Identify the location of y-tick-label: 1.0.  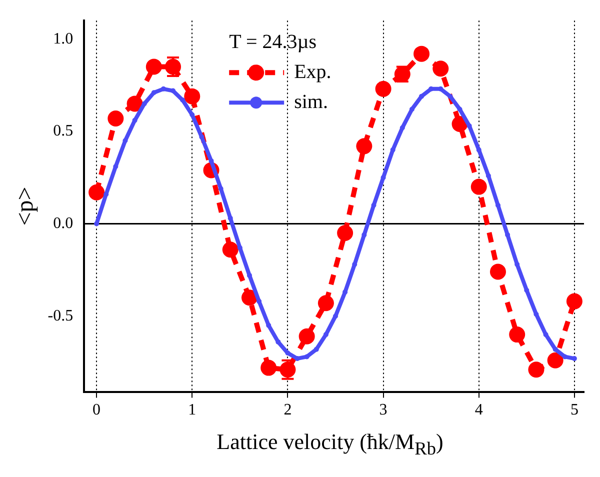
(63, 39).